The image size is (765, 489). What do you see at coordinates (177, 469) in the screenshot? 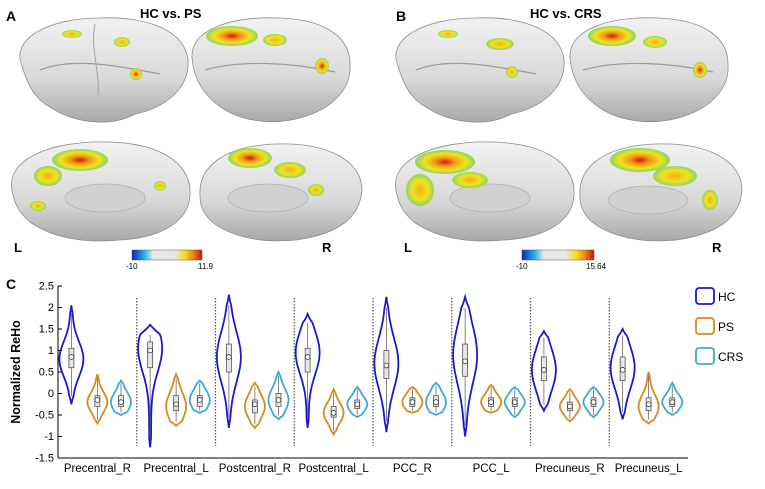
I see `category-label: Precentral_L` at bounding box center [177, 469].